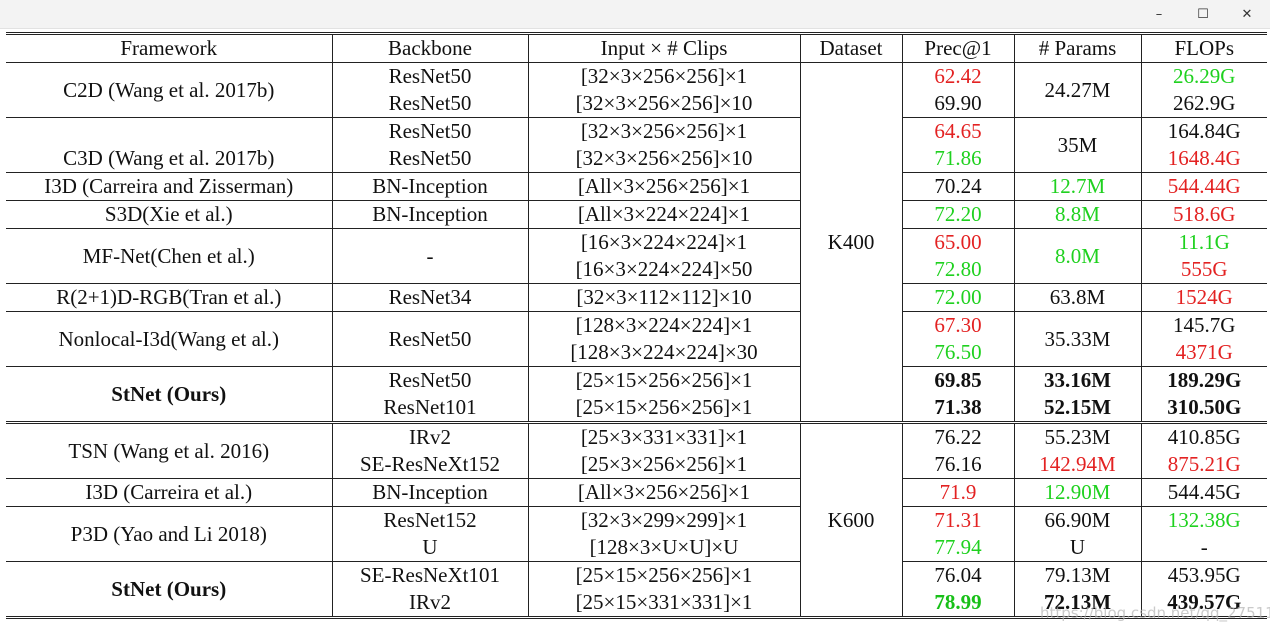 The image size is (1270, 636). What do you see at coordinates (169, 534) in the screenshot?
I see `framework-cell: P3D (Yao and Li 2018)` at bounding box center [169, 534].